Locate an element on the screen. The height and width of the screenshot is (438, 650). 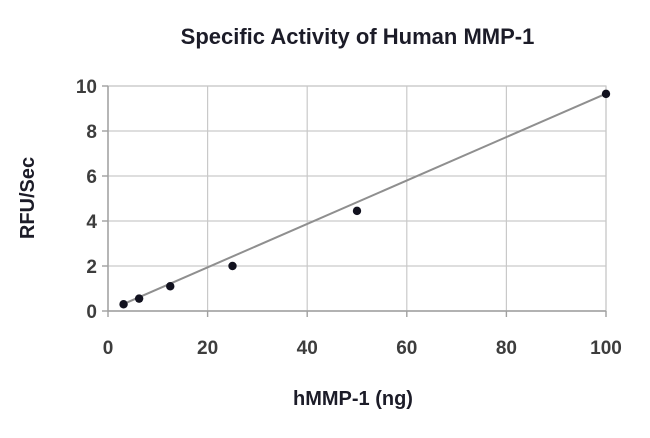
y-tick-label: 2 is located at coordinates (91, 267).